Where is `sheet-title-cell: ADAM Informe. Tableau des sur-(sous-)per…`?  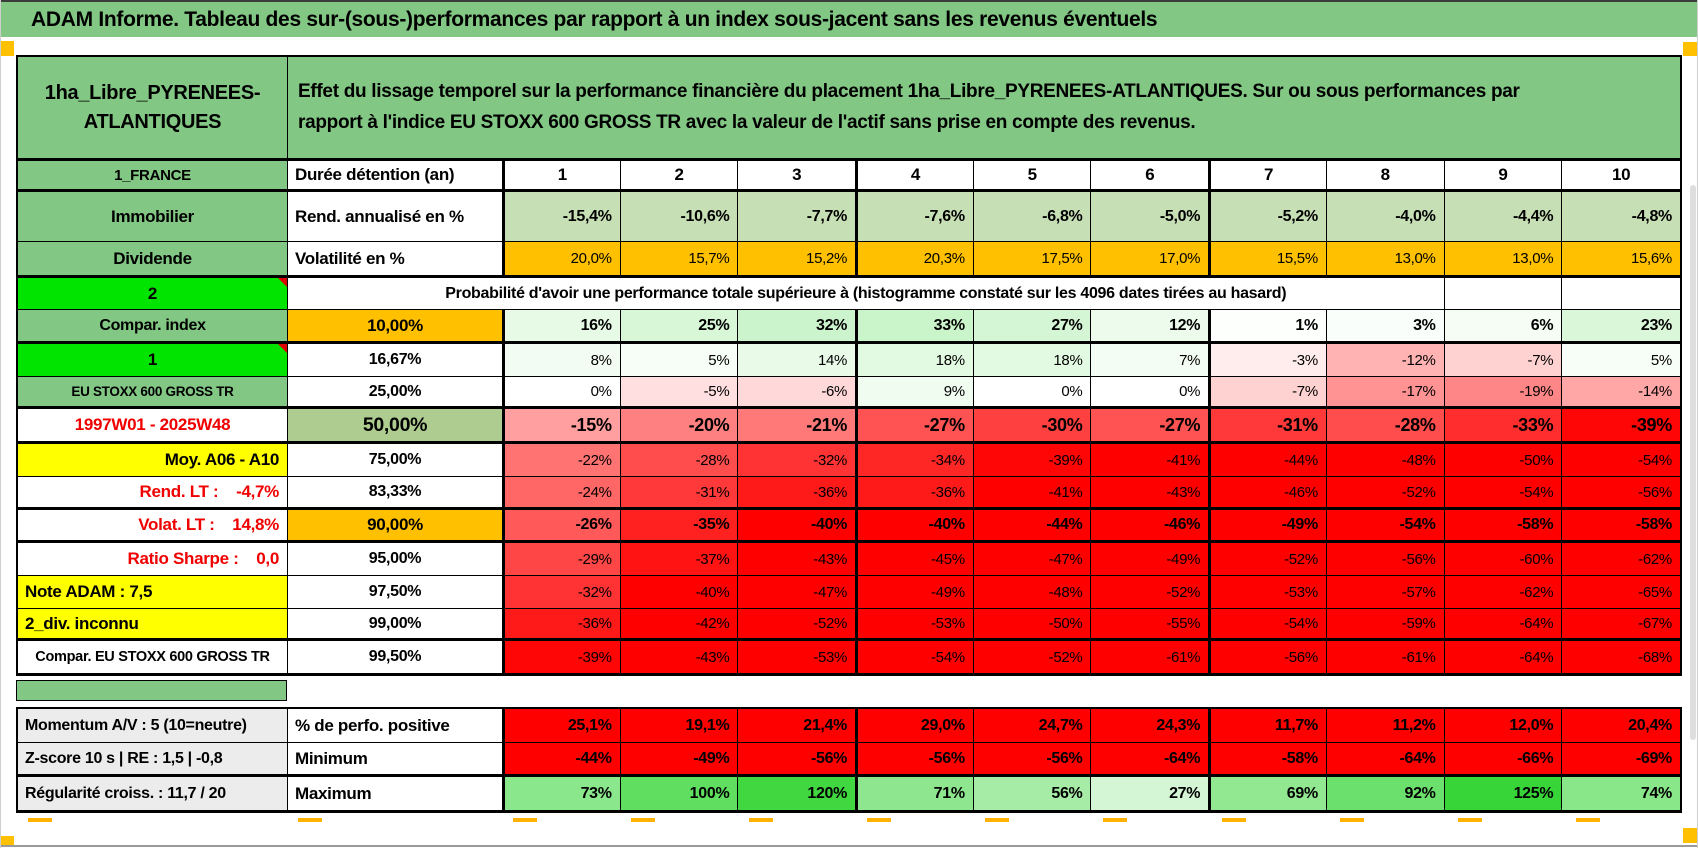 sheet-title-cell: ADAM Informe. Tableau des sur-(sous-)per… is located at coordinates (849, 18).